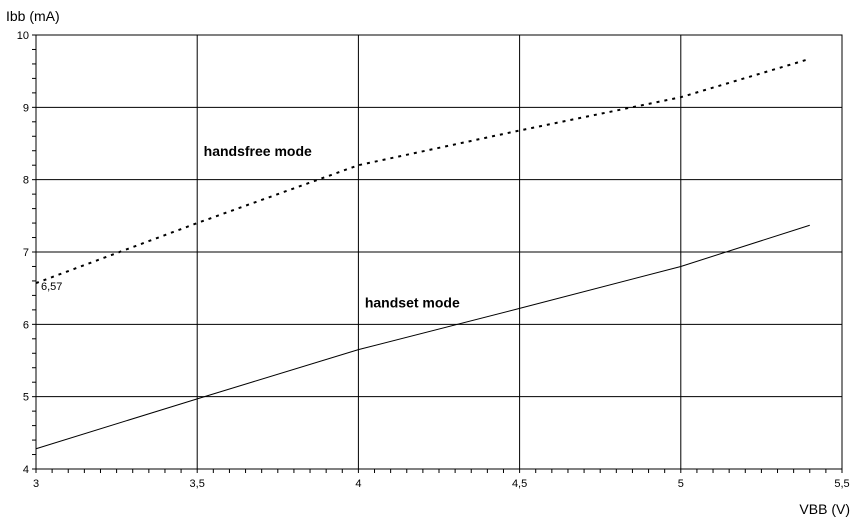 The width and height of the screenshot is (855, 521). I want to click on start-value-annotation: 6,57, so click(51, 287).